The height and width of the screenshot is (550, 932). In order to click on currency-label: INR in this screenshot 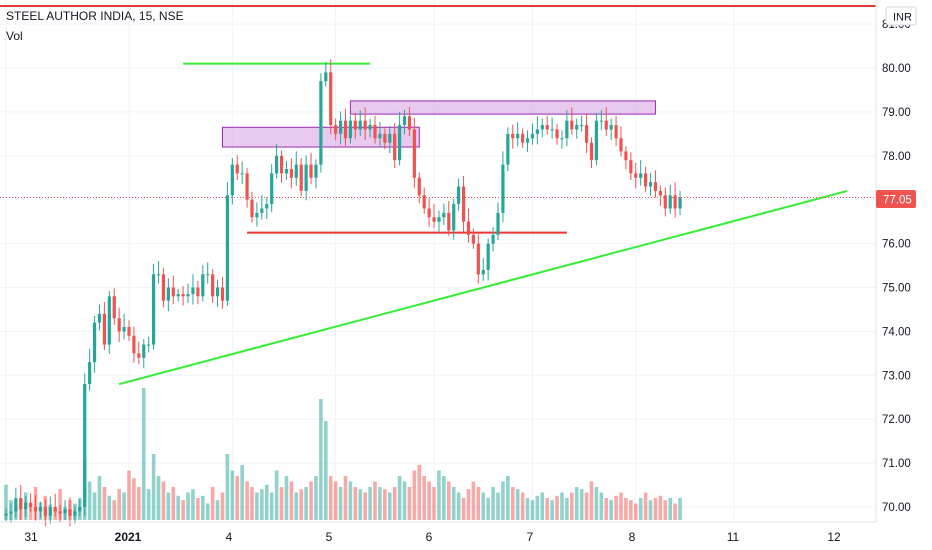, I will do `click(902, 18)`.